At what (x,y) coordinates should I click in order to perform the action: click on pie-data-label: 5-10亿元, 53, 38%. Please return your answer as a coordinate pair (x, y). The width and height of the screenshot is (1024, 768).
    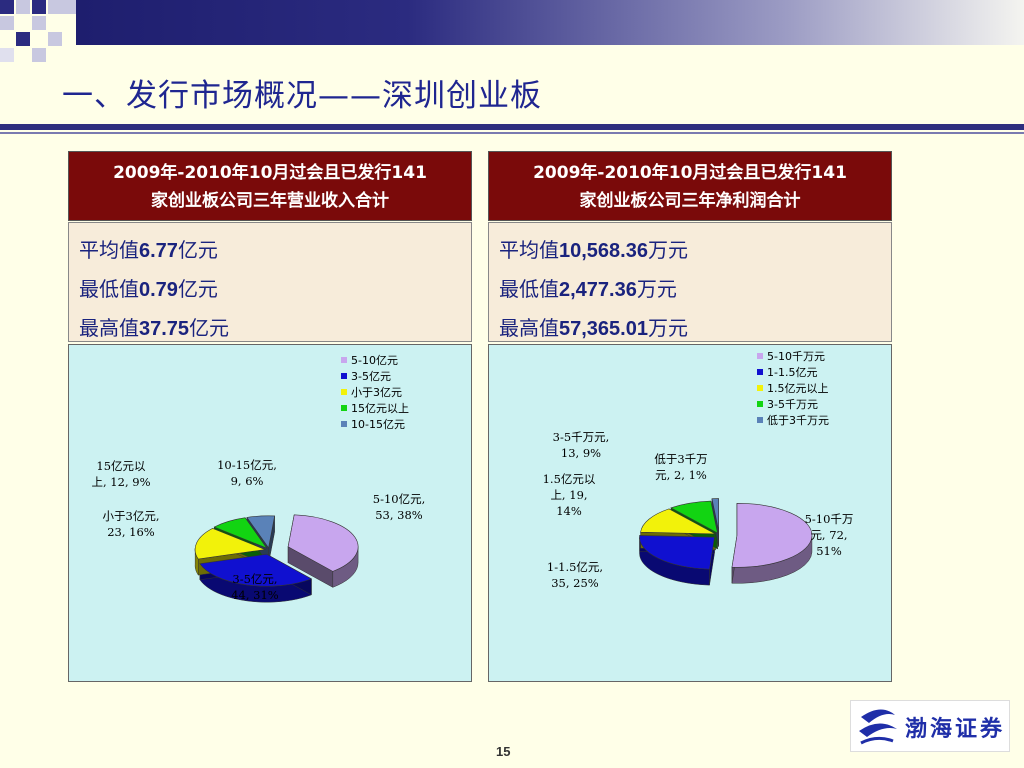
    Looking at the image, I should click on (399, 507).